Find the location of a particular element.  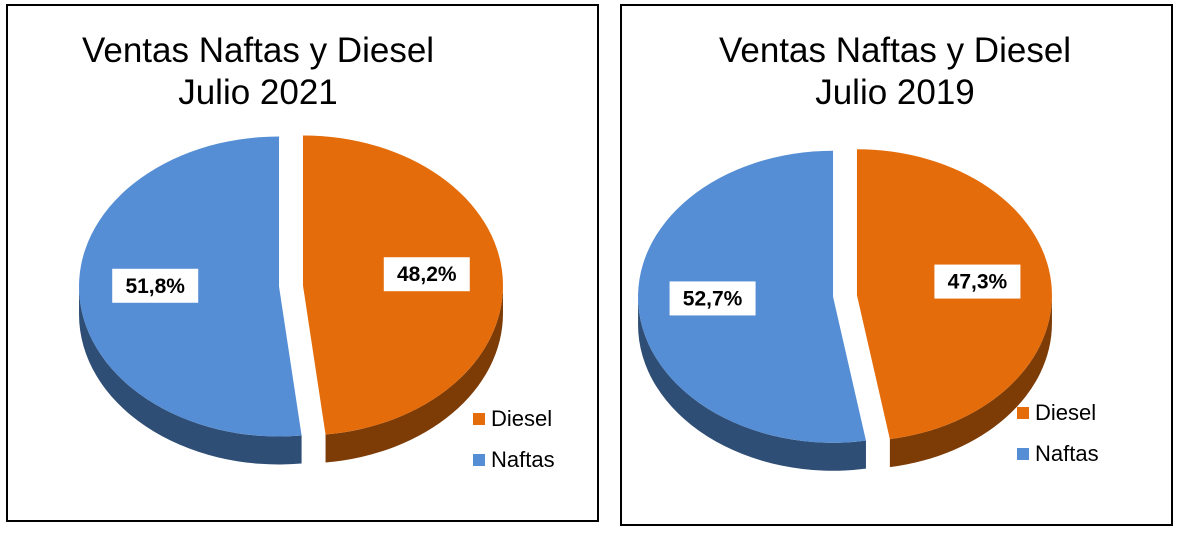

pie-labels: 47,3% 52,7% is located at coordinates (845, 290).